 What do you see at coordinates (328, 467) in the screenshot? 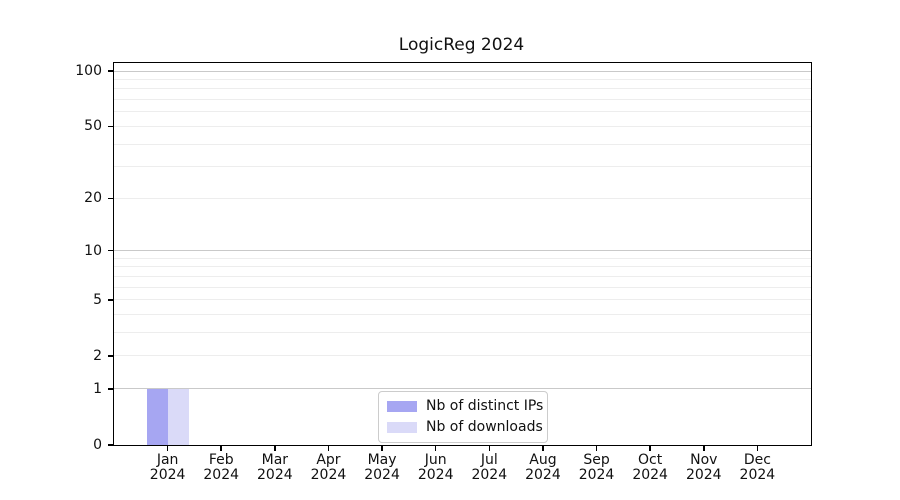
I see `x-tick-label: Apr 2024` at bounding box center [328, 467].